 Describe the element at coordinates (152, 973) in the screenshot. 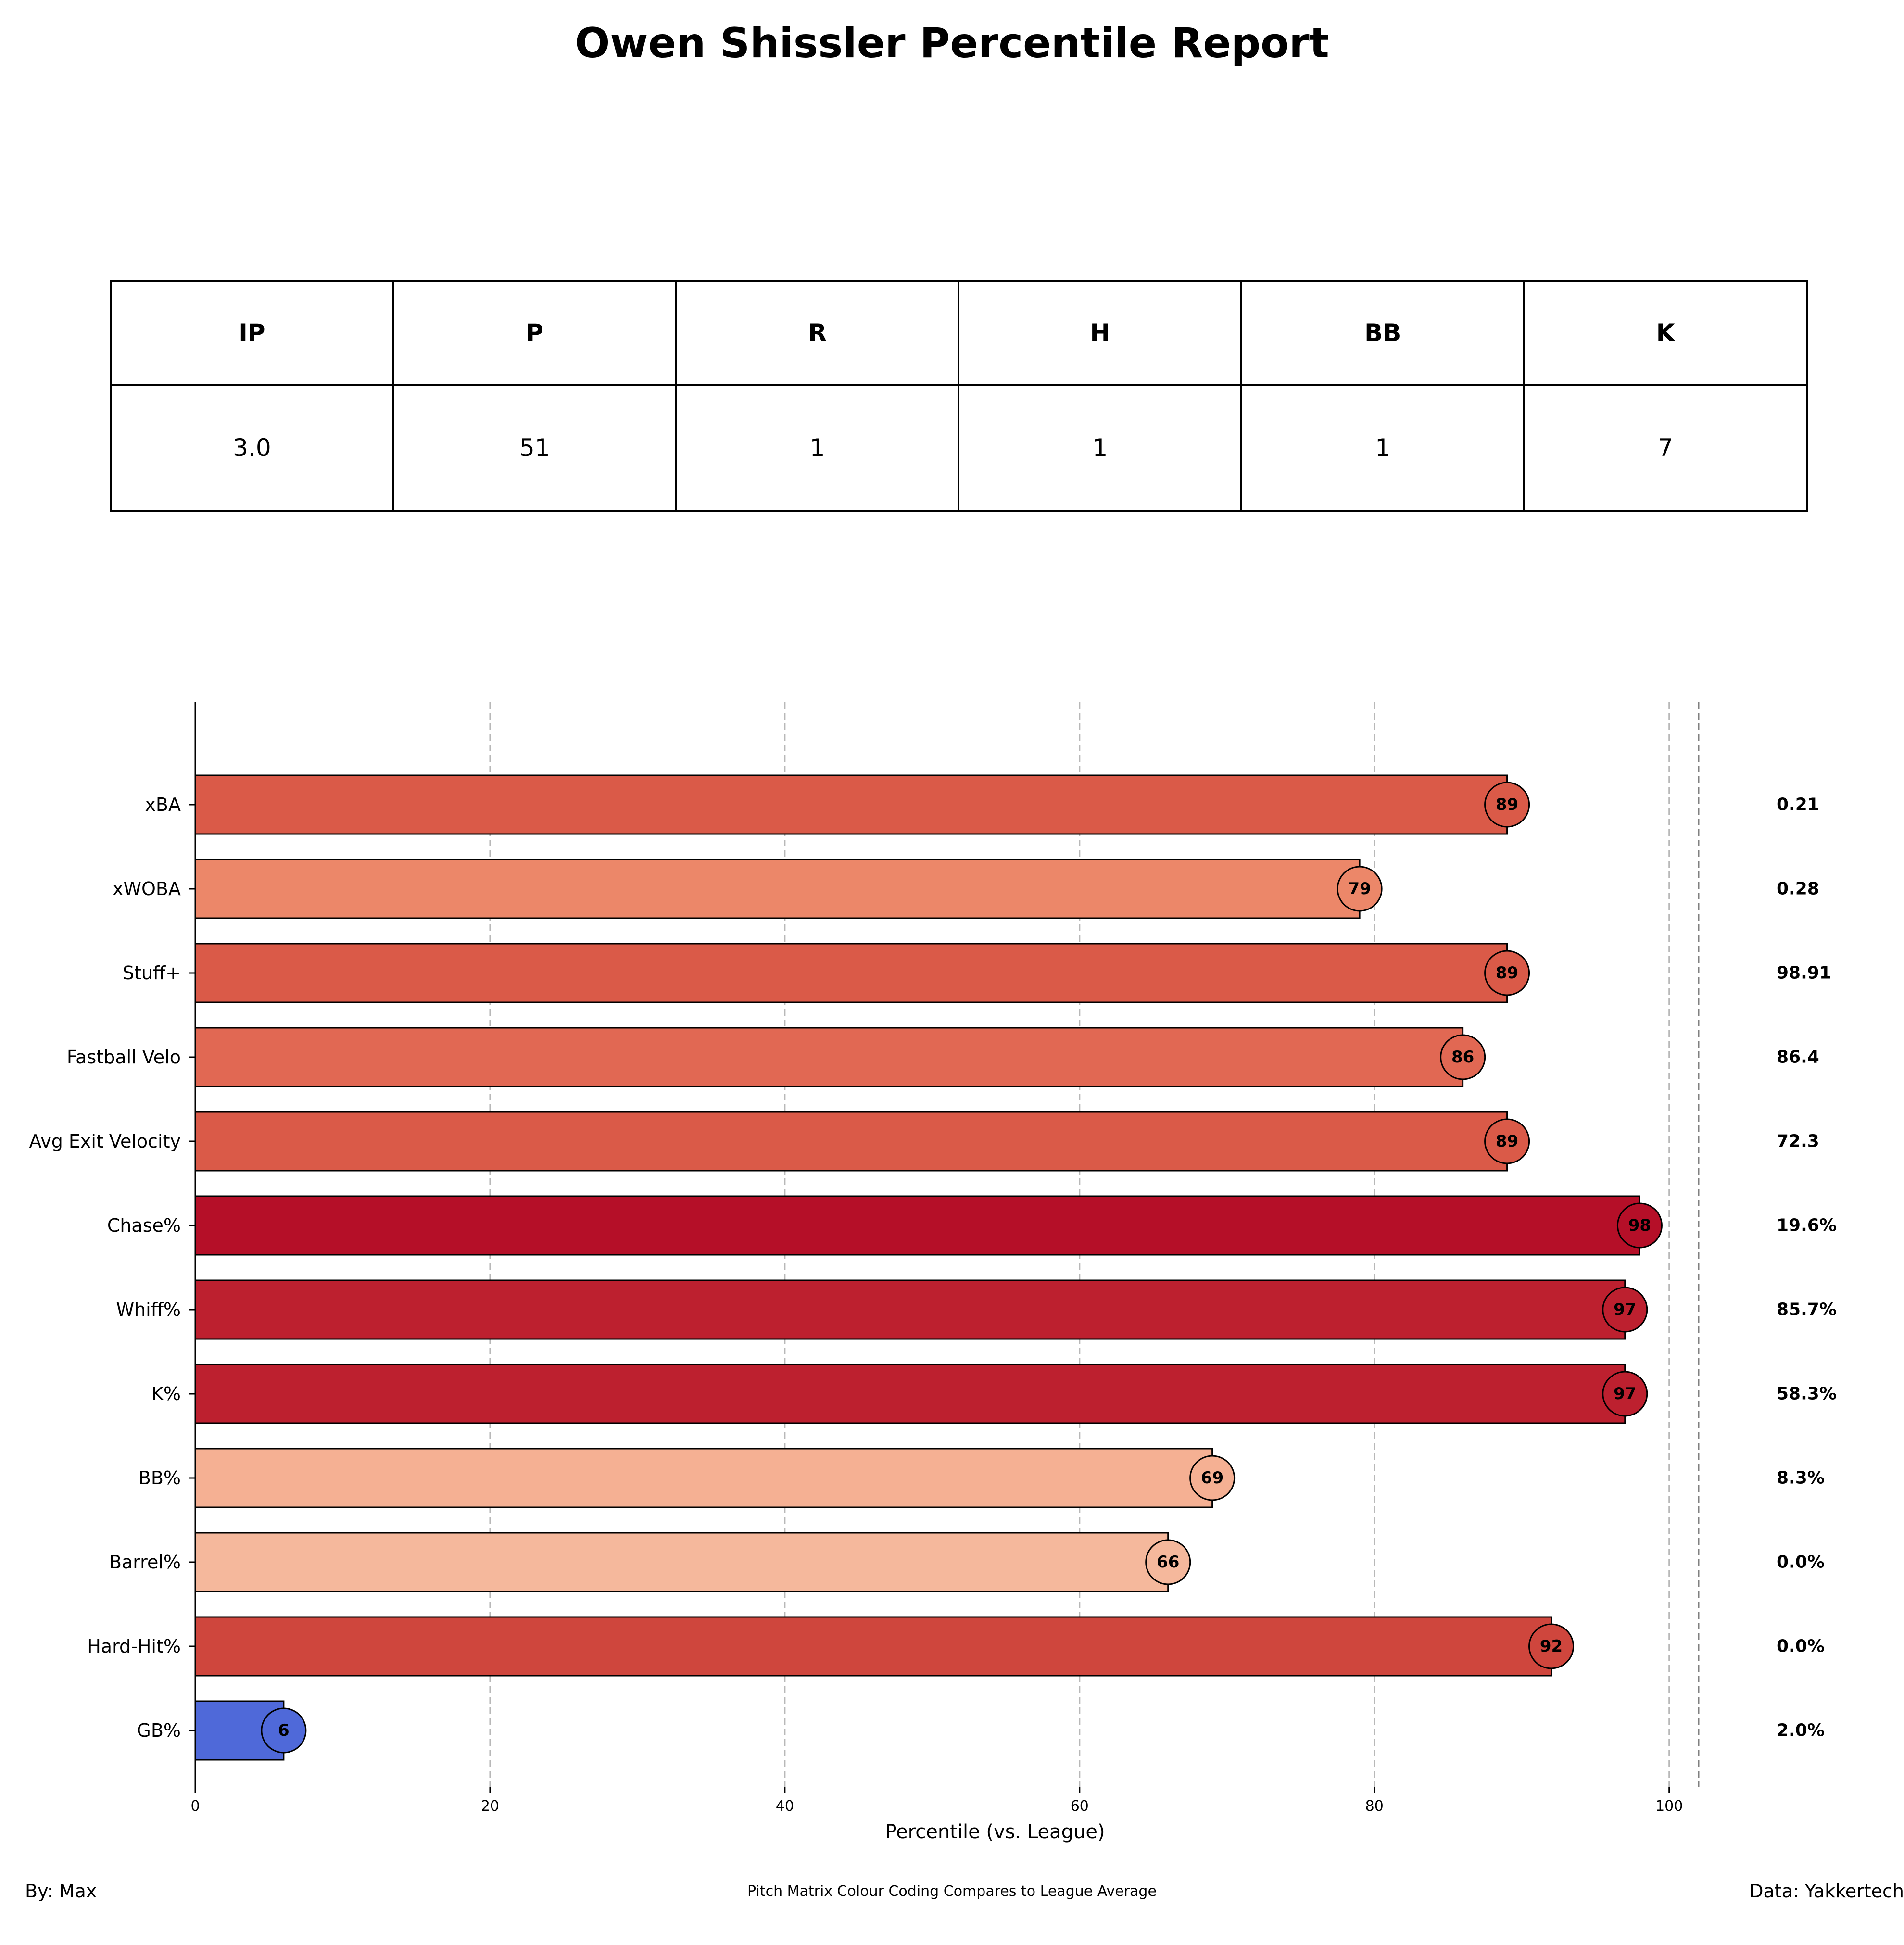

I see `y-tick-label: Stuff+` at that location.